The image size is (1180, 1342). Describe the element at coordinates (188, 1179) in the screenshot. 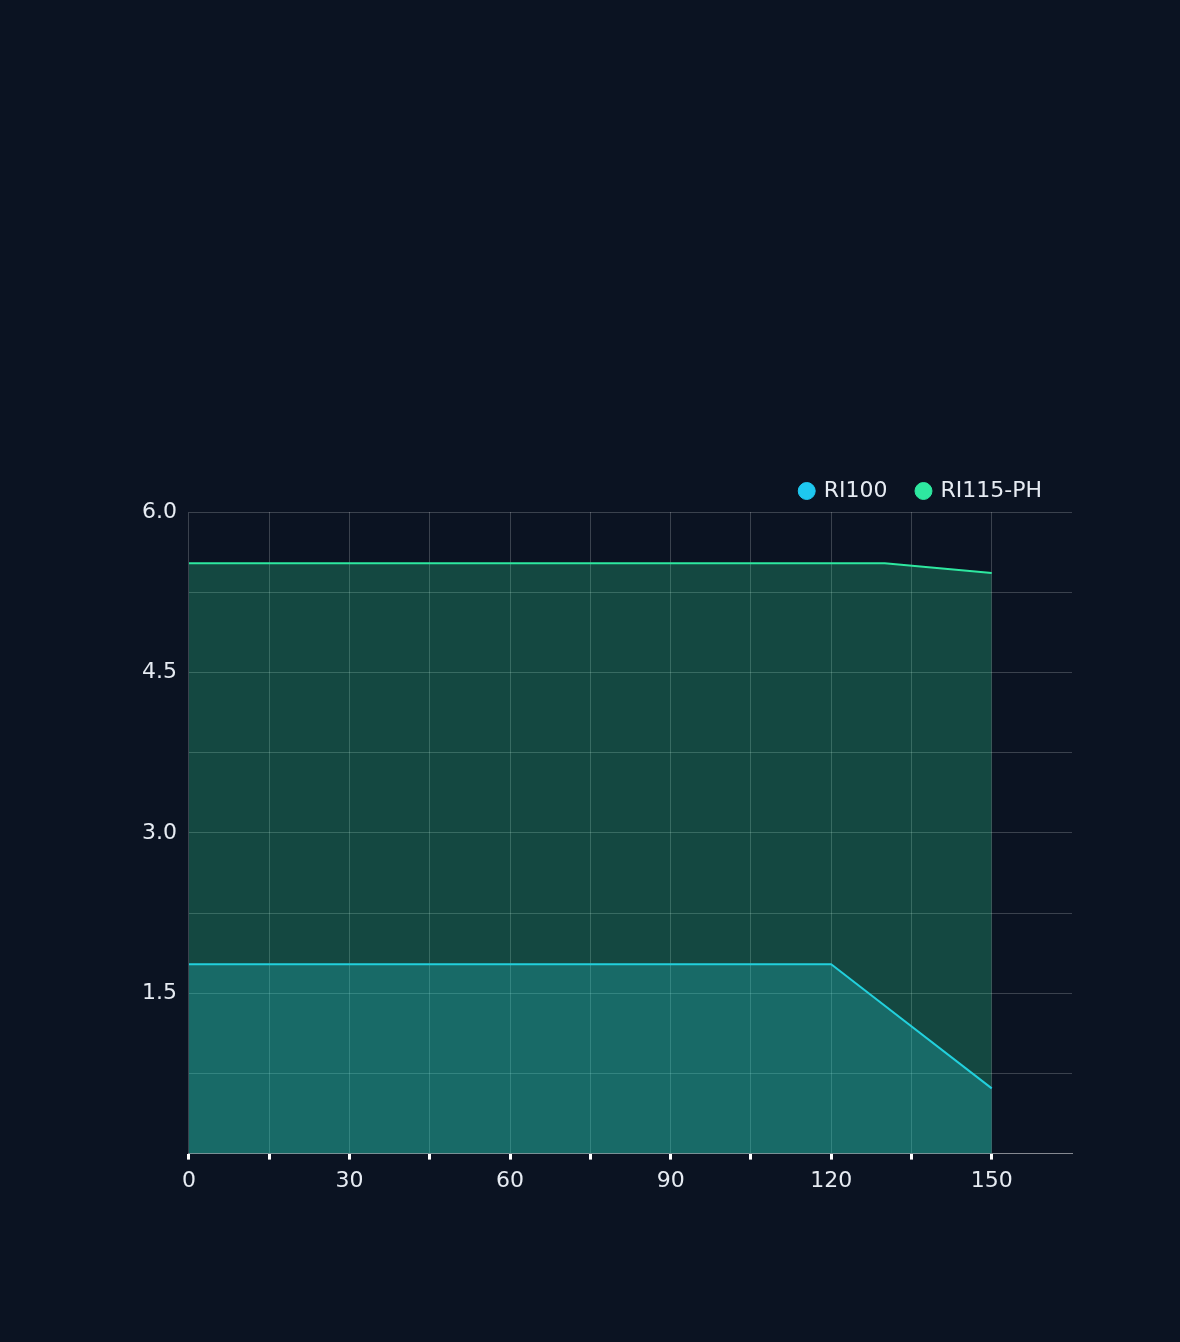

I see `x-tick-label: 0` at that location.